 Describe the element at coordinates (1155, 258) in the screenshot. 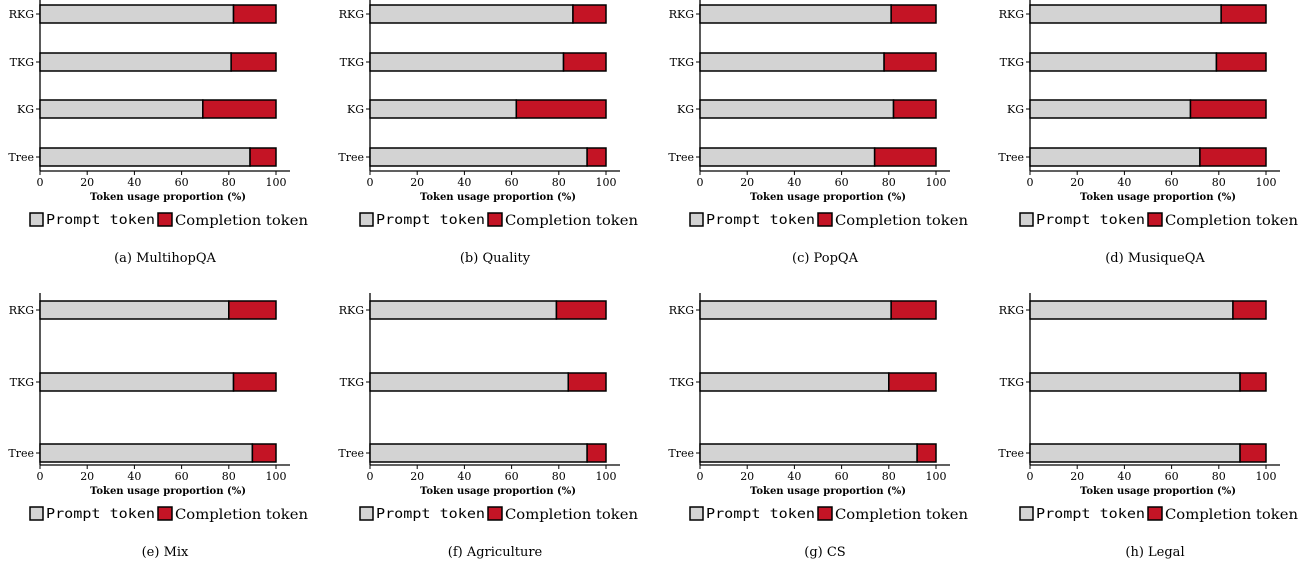

I see `chart-caption: (d) MusiqueQA` at that location.